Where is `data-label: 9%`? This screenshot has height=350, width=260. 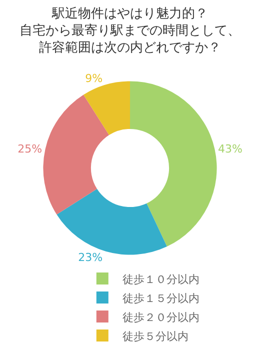 data-label: 9% is located at coordinates (94, 79).